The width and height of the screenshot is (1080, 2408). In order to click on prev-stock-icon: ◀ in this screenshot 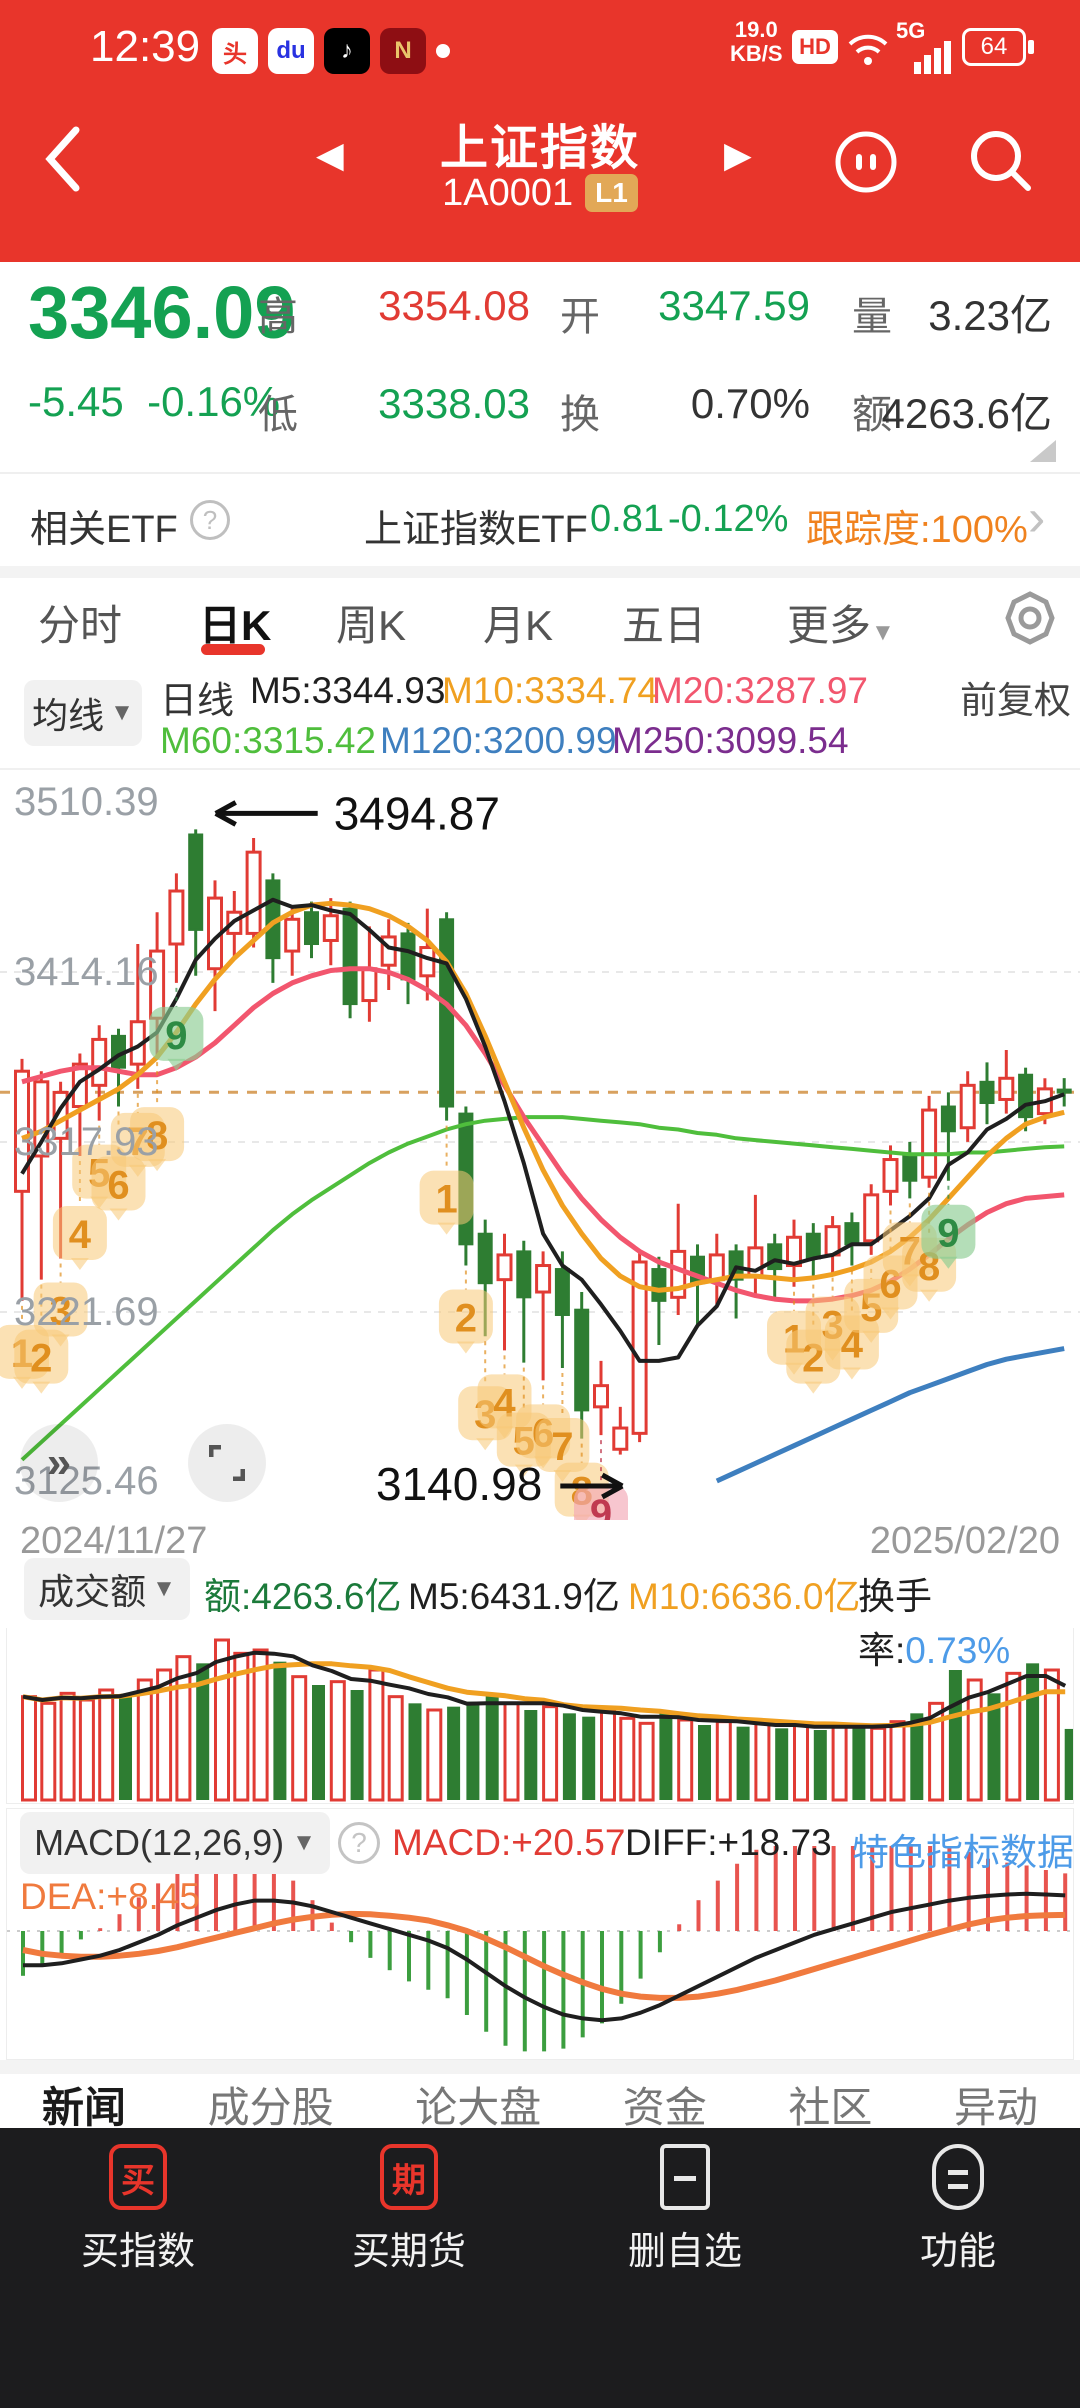, I will do `click(330, 154)`.